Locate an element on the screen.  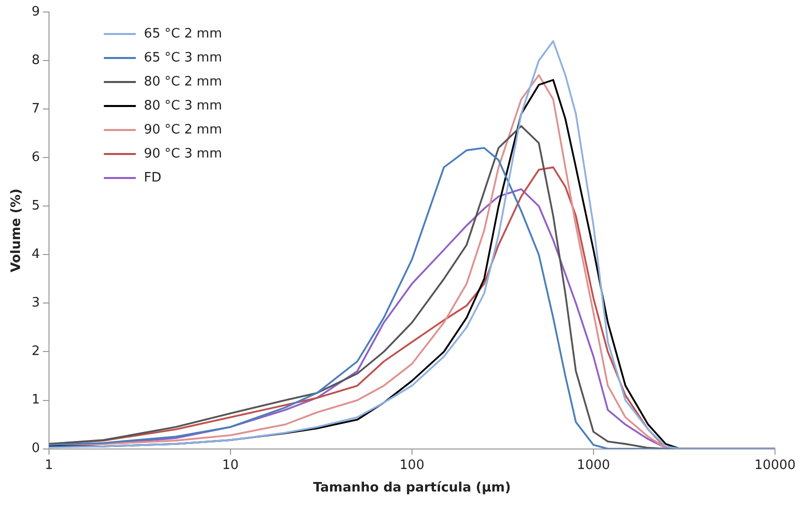
legend-label: 90 °C 3 mm is located at coordinates (183, 154).